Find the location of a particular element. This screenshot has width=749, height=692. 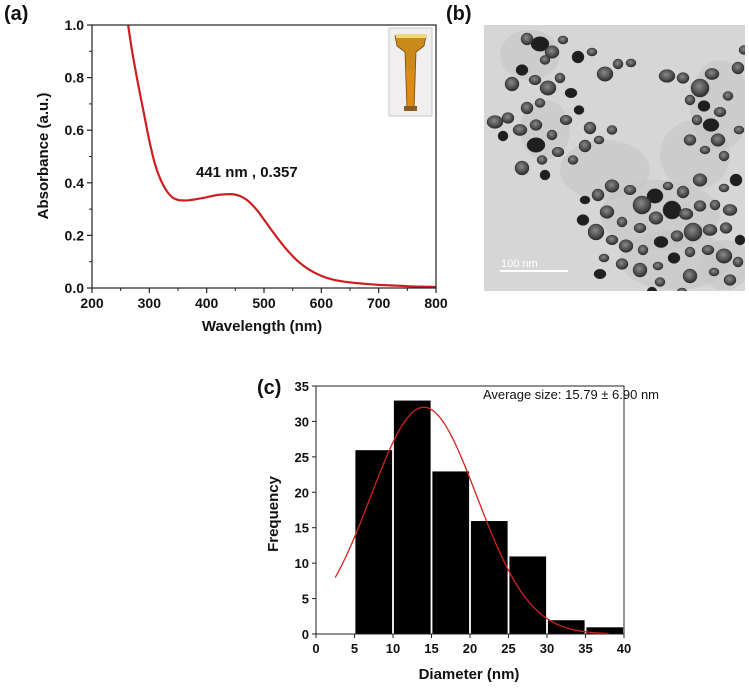

absorbance-x-axis-title: Wavelength (nm) is located at coordinates (262, 326).